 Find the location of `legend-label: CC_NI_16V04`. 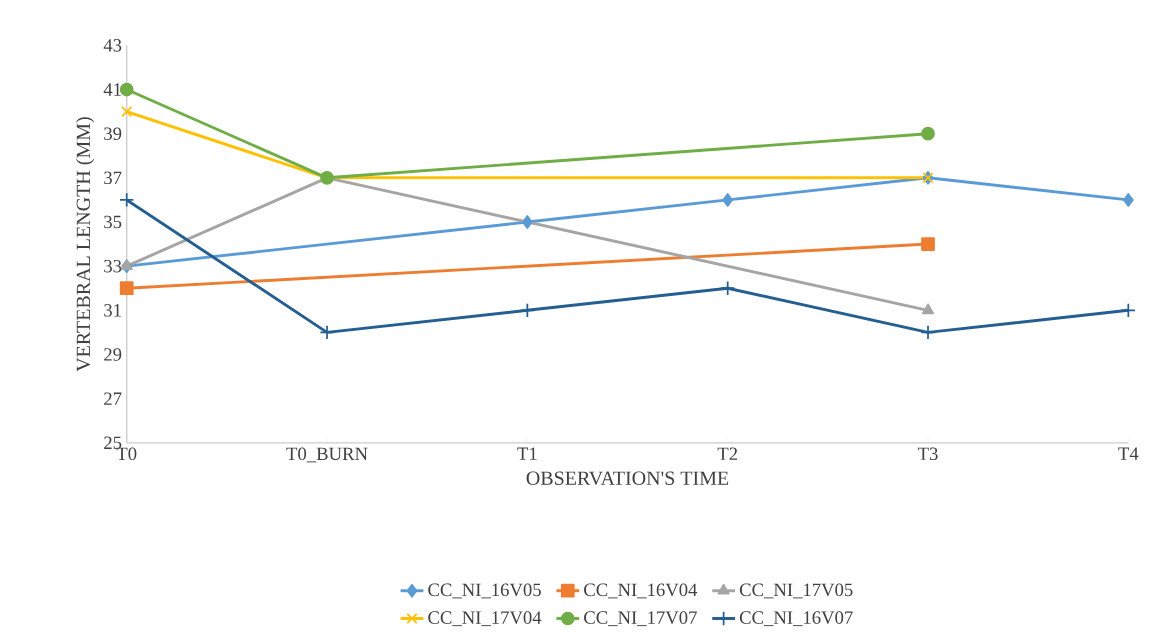

legend-label: CC_NI_16V04 is located at coordinates (641, 591).